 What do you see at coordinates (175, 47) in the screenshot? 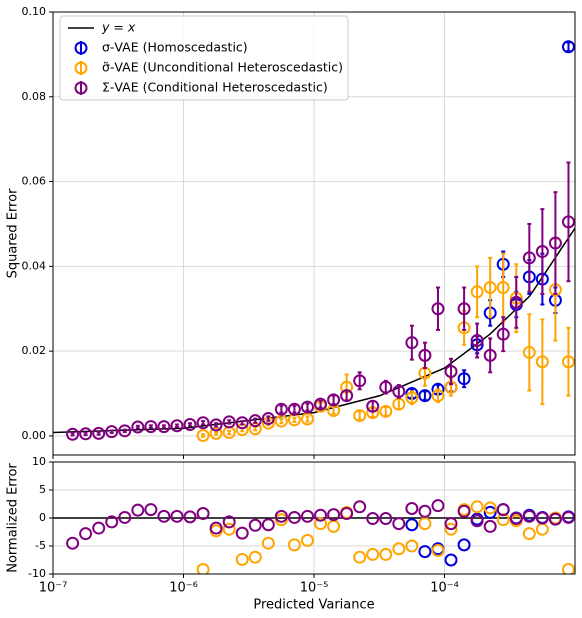
I see `legend-label: σ-VAE (Homoscedastic)` at bounding box center [175, 47].